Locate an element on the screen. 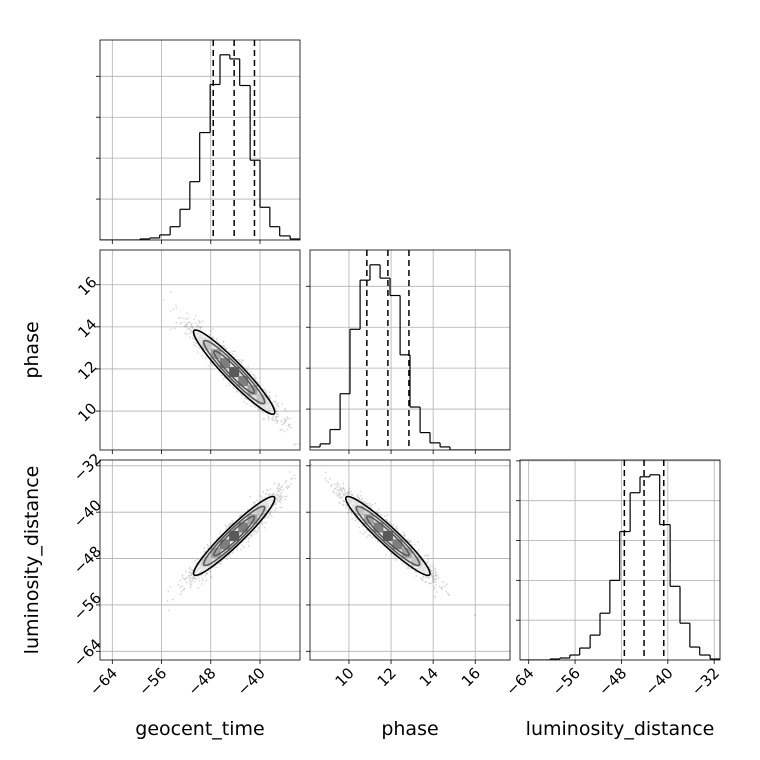  histogram-phase-area is located at coordinates (410, 350).